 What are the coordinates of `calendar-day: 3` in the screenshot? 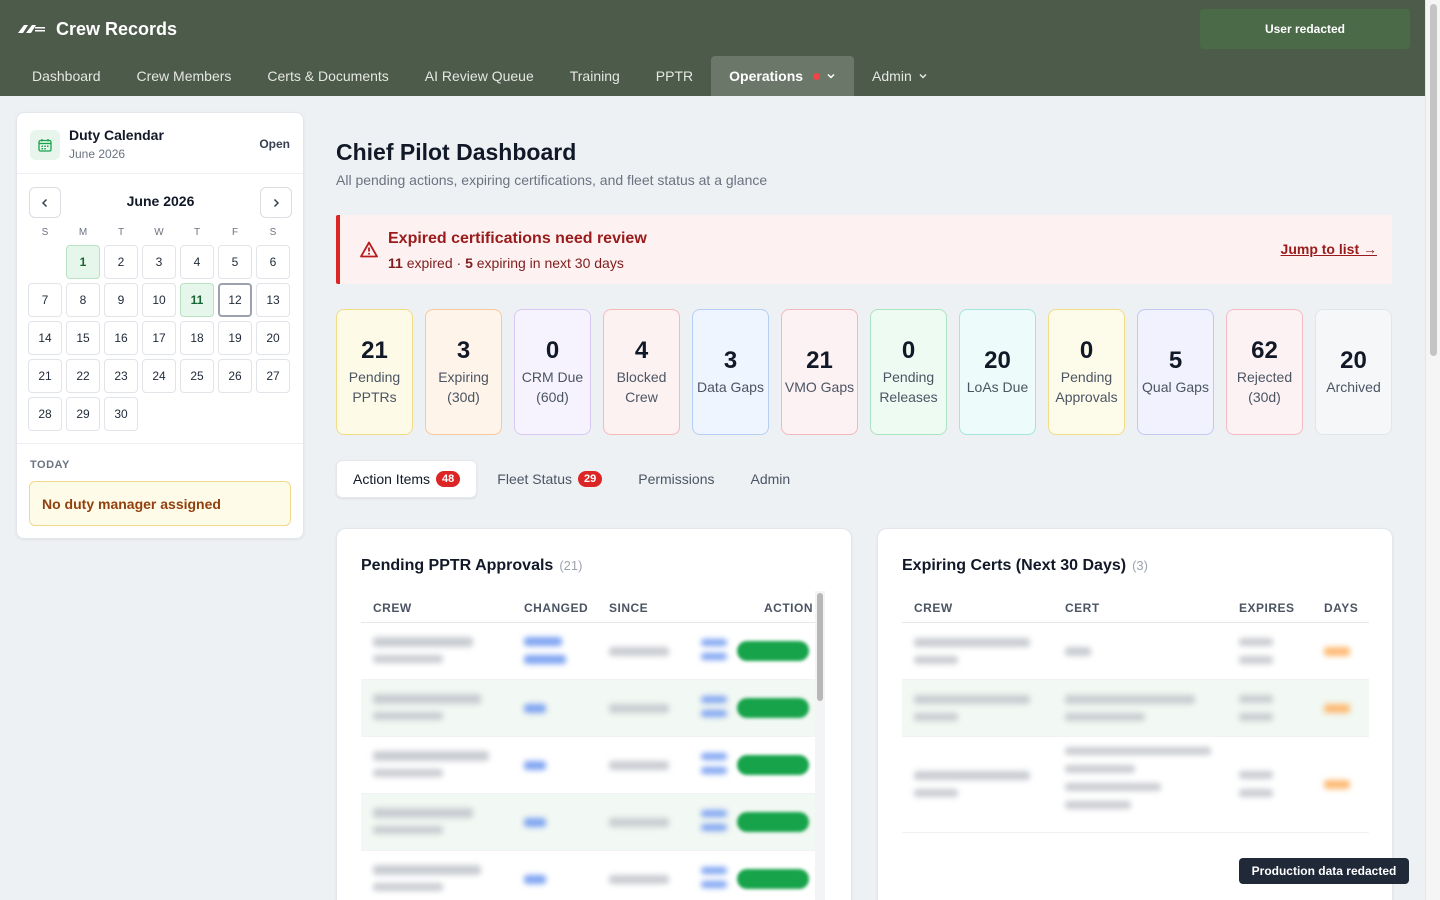 It's located at (159, 262).